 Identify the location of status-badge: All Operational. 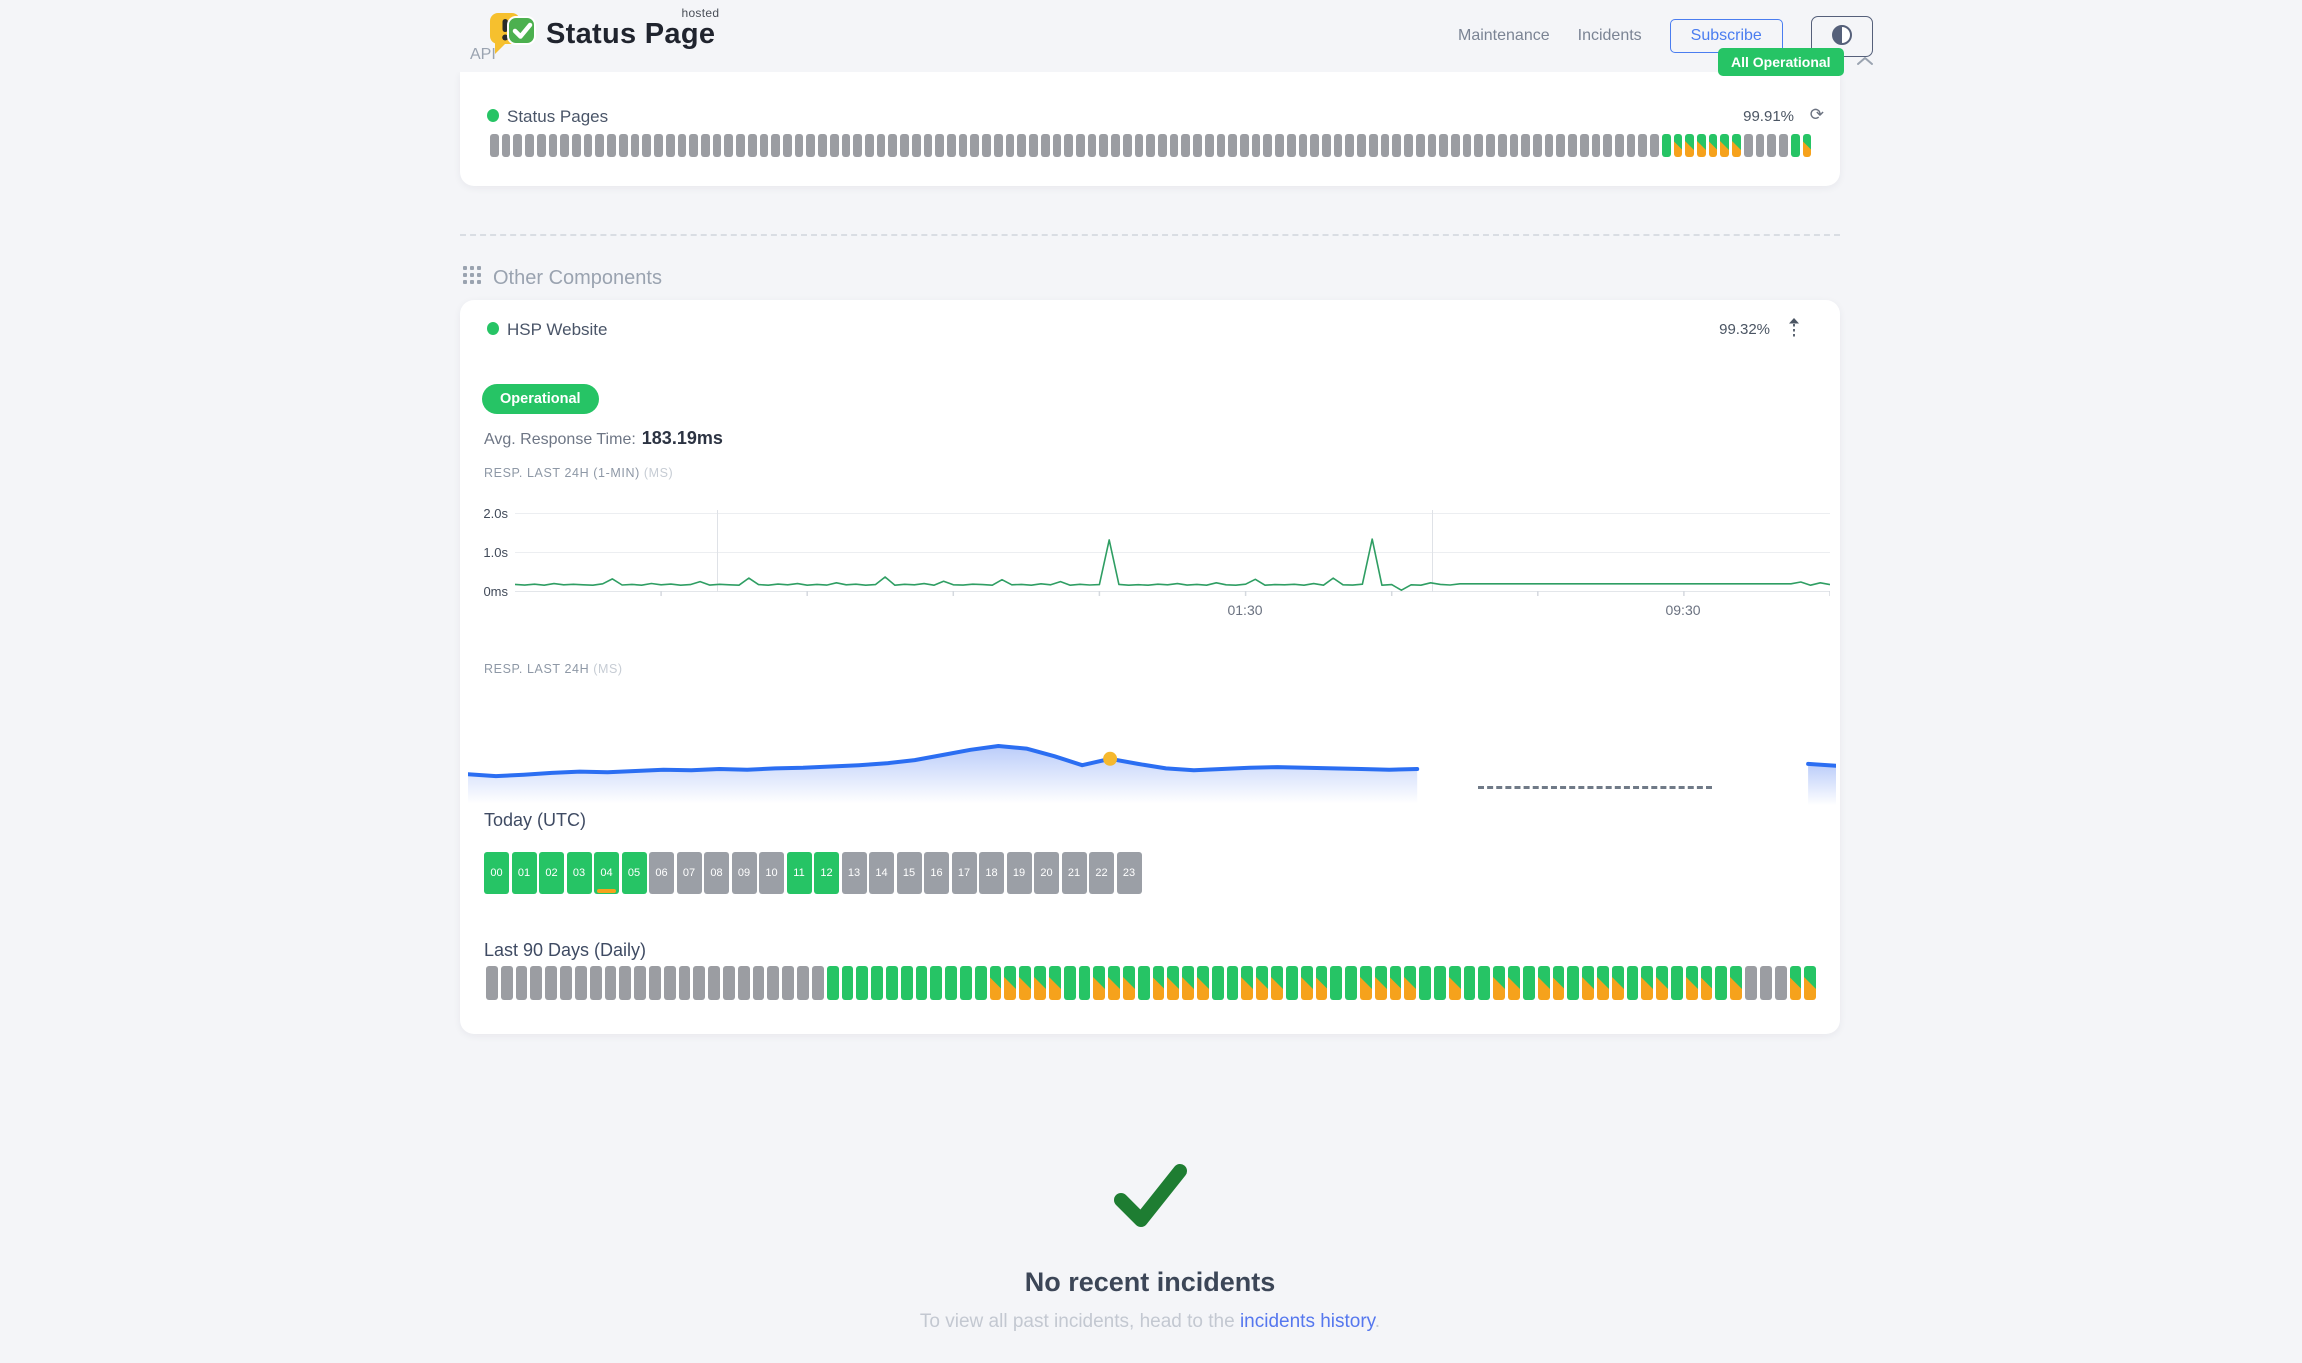
(1781, 62).